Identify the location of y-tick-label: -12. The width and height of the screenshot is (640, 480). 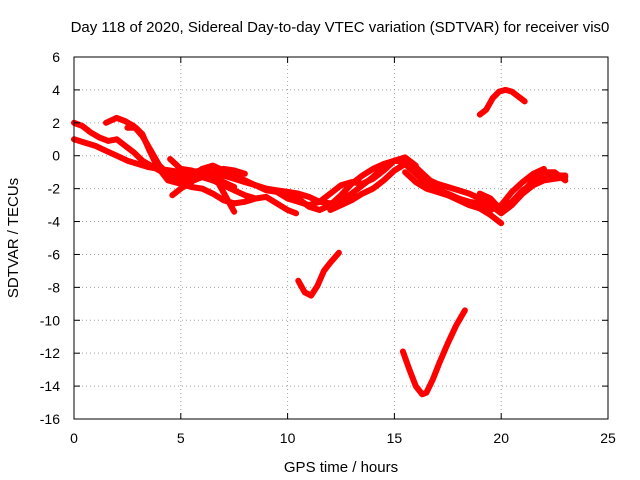
(50, 353).